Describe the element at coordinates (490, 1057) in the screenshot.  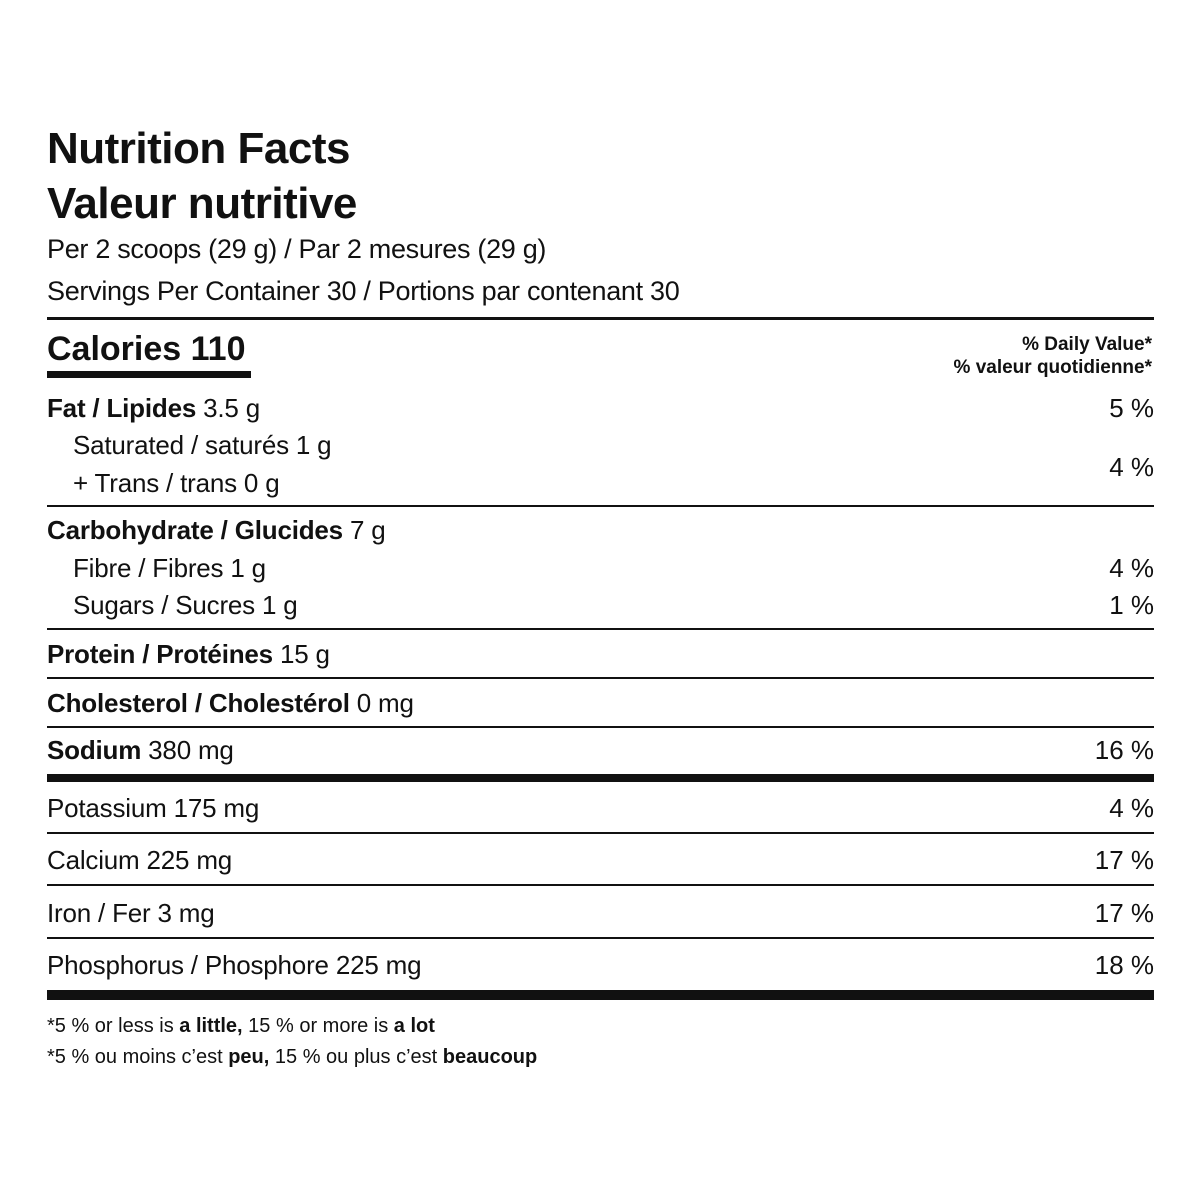
I see `footnote-bold: beaucoup` at that location.